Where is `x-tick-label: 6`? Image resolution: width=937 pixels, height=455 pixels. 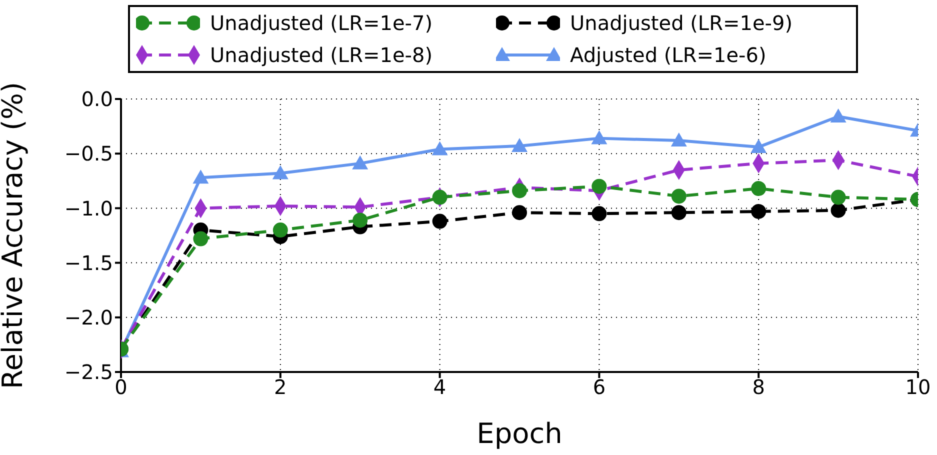
x-tick-label: 6 is located at coordinates (599, 387).